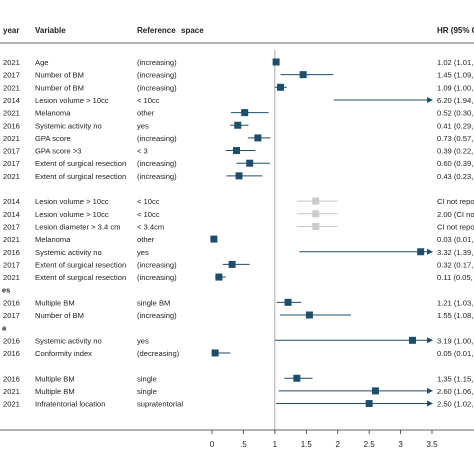  What do you see at coordinates (238, 87) in the screenshot?
I see `table-row: 2021 Number of BM (increasing) 1.09 (1.00,` at bounding box center [238, 87].